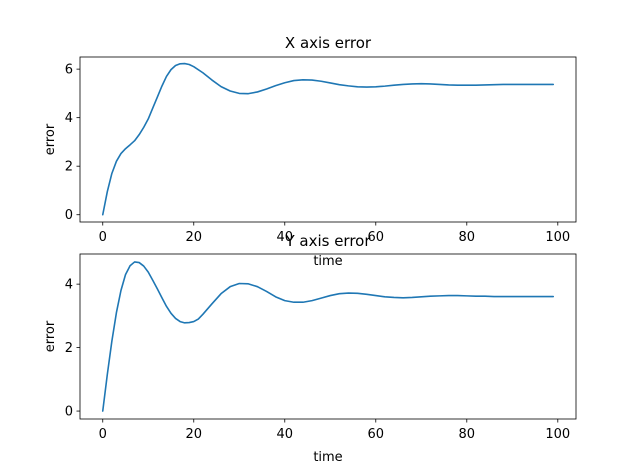  Describe the element at coordinates (328, 43) in the screenshot. I see `chart-title: X axis error` at that location.